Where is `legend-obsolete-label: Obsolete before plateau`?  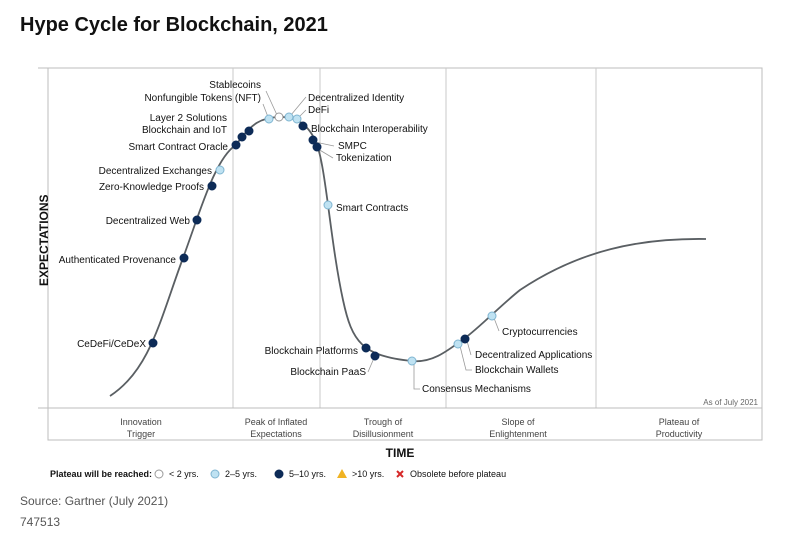 legend-obsolete-label: Obsolete before plateau is located at coordinates (458, 474).